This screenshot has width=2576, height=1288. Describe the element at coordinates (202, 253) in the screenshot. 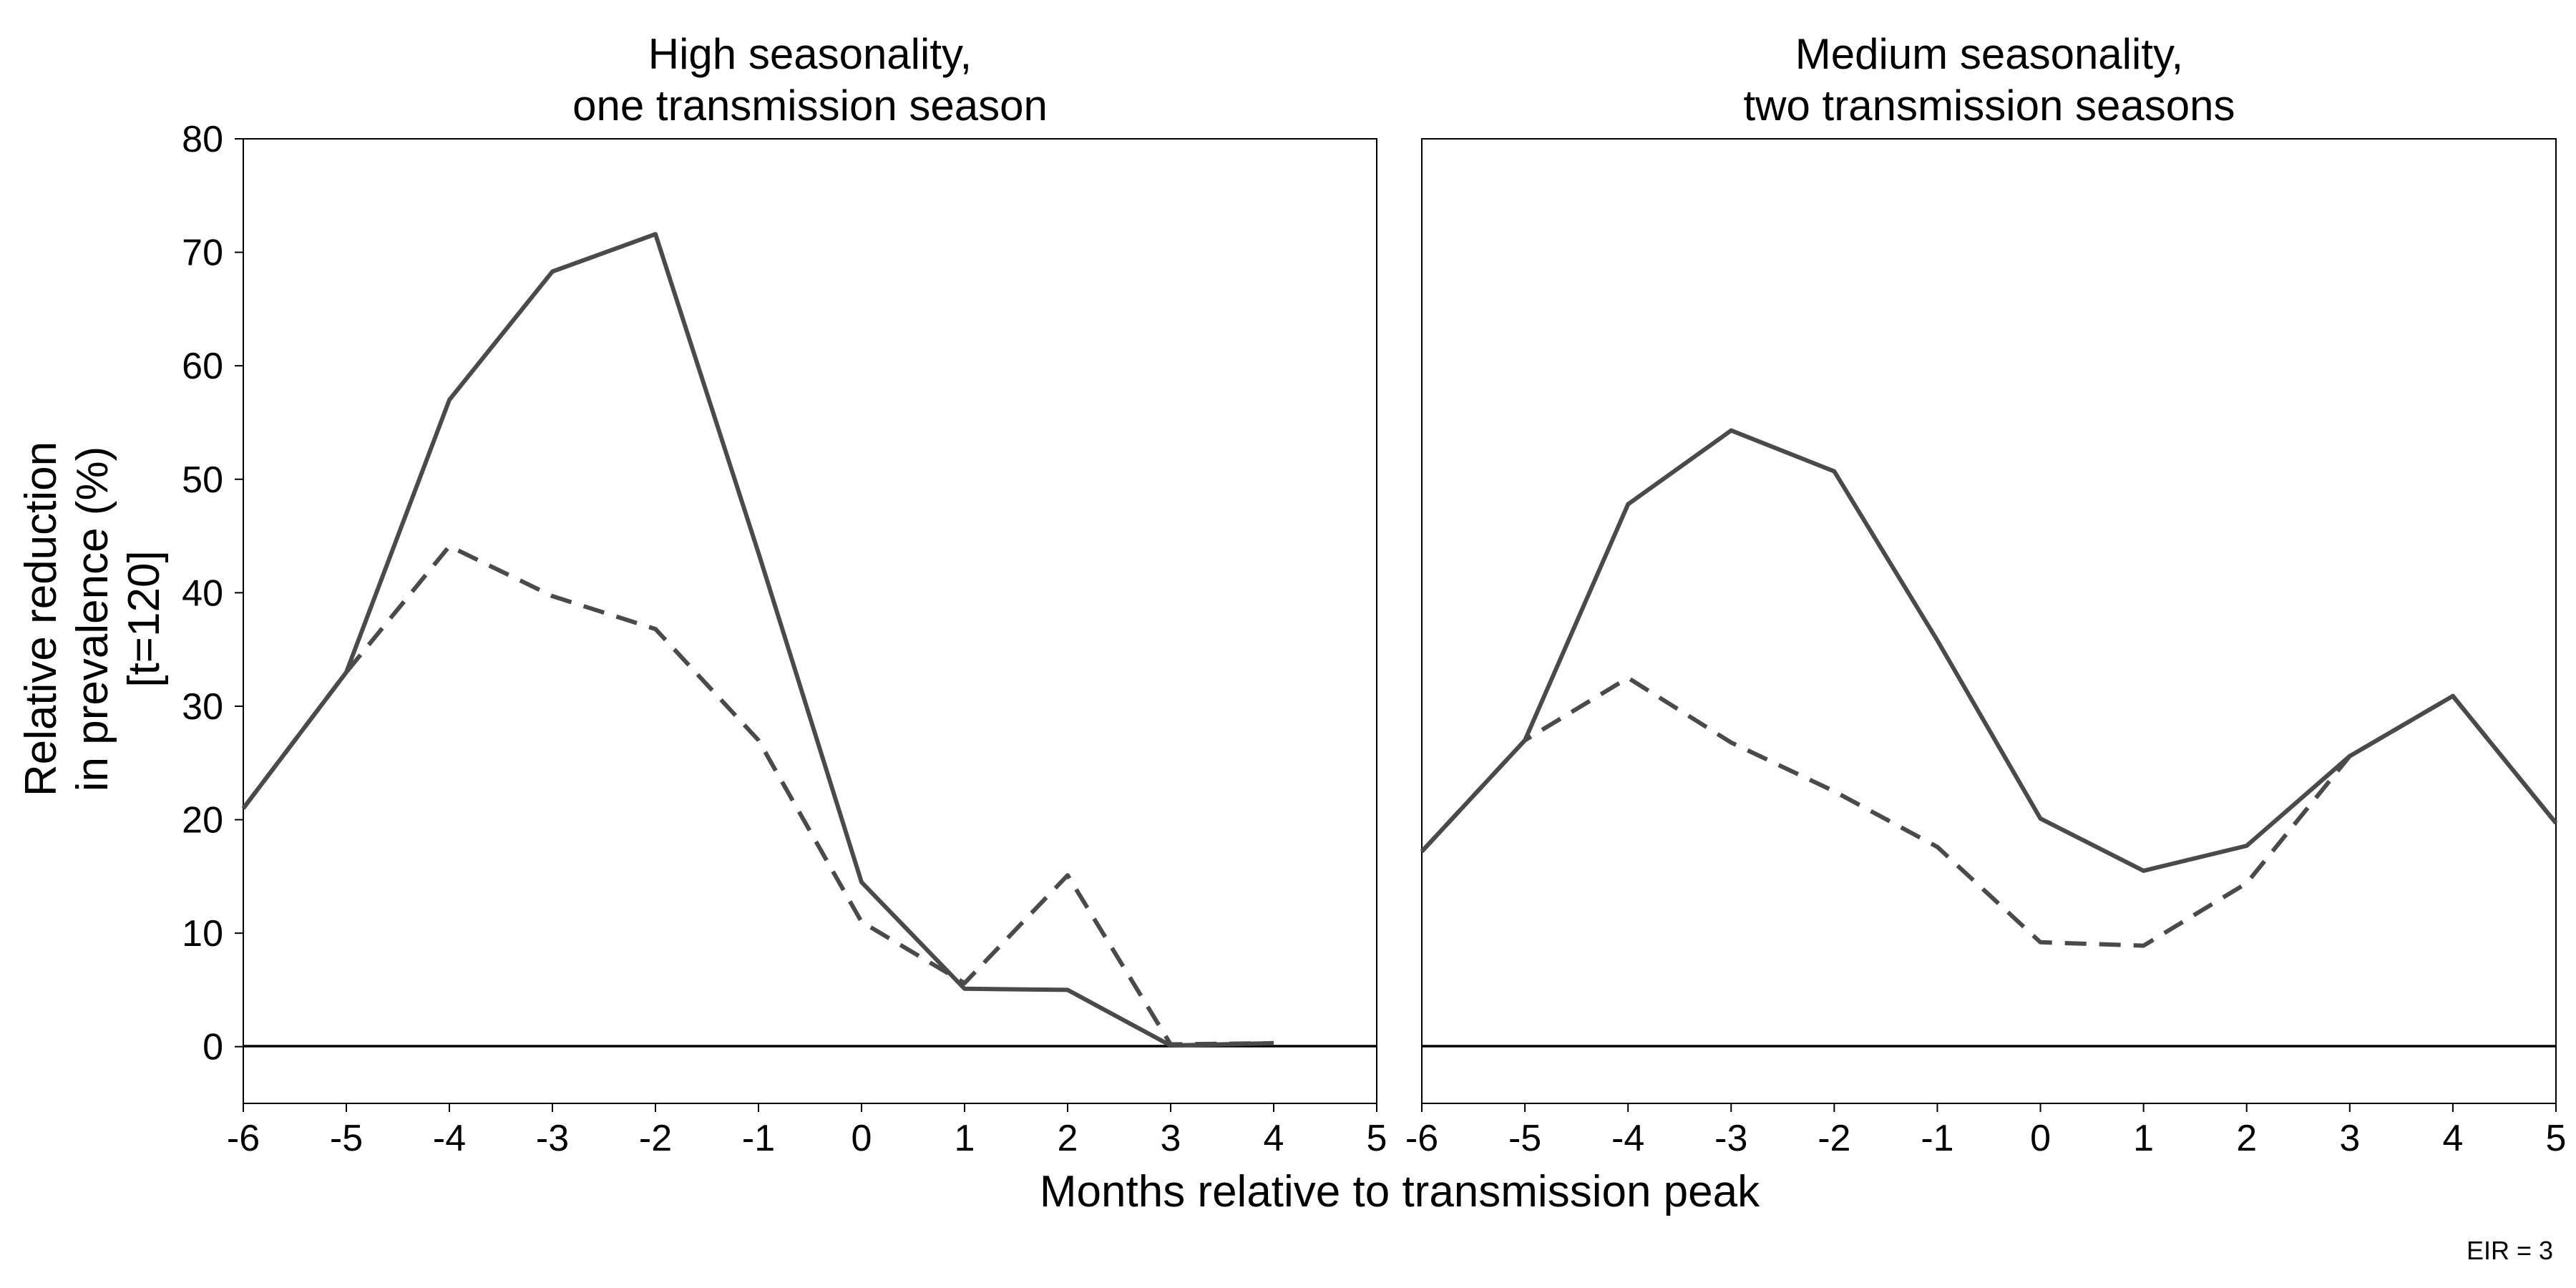

I see `y-tick-label: 70` at that location.